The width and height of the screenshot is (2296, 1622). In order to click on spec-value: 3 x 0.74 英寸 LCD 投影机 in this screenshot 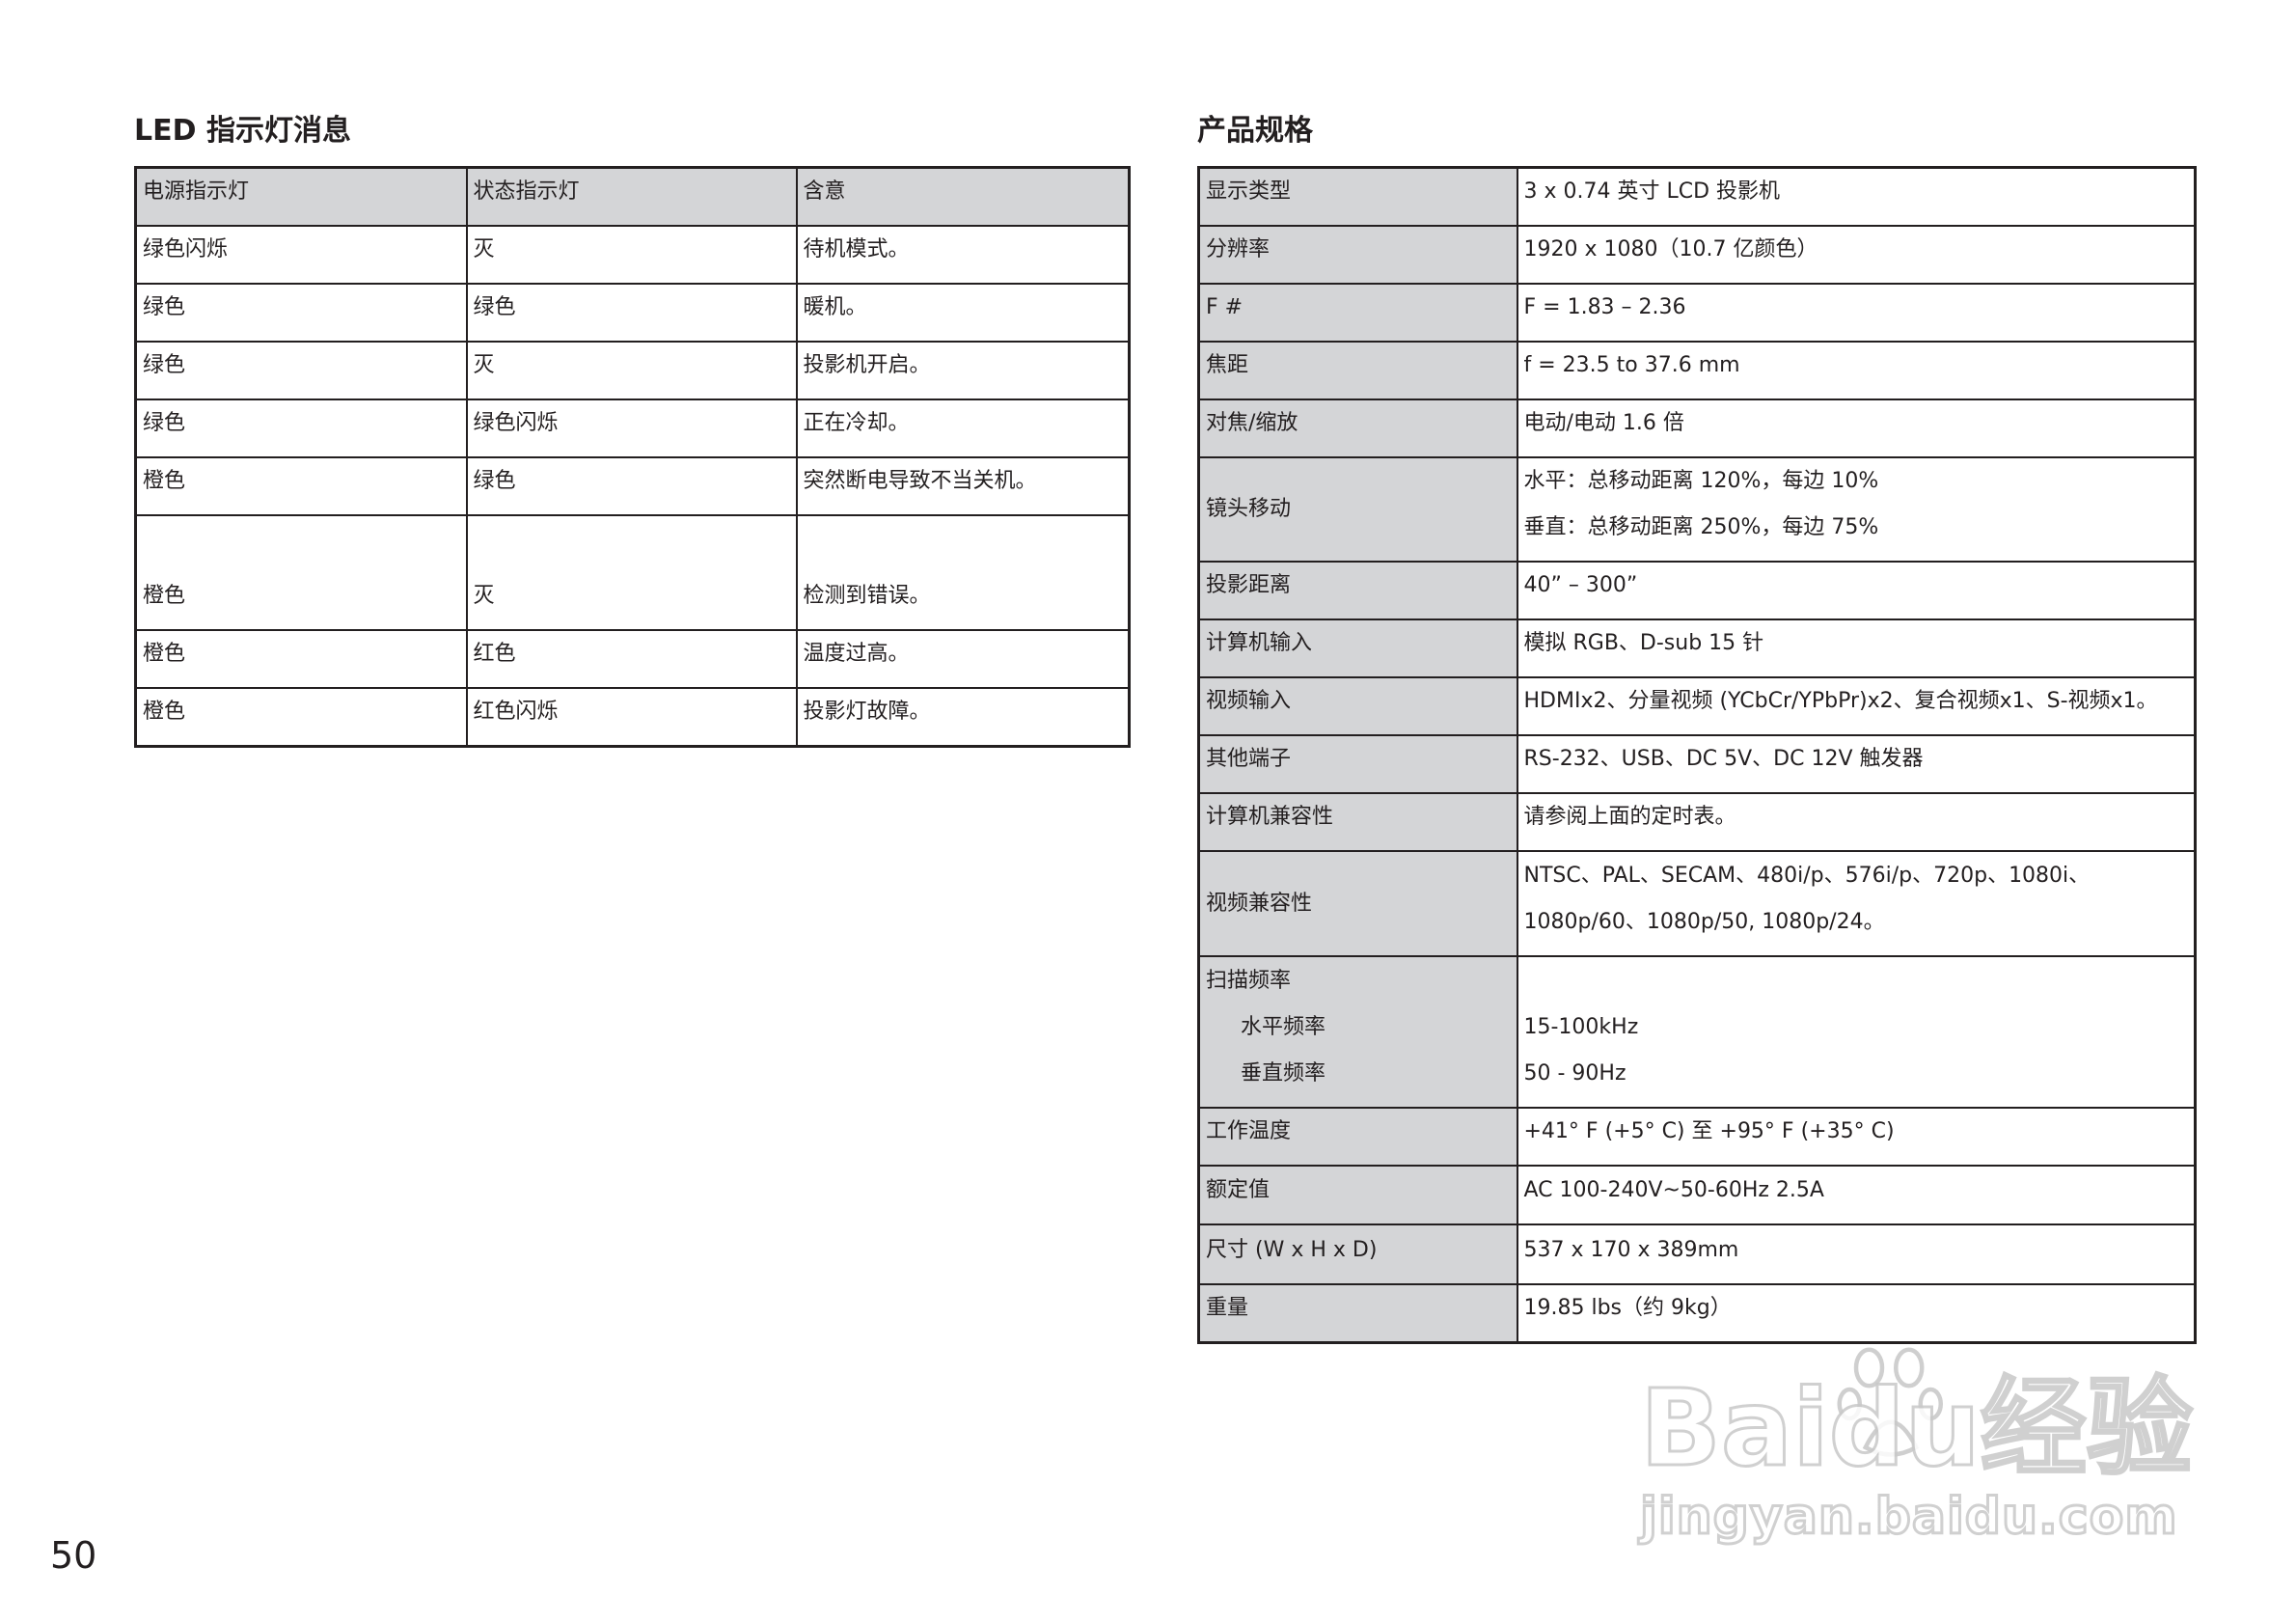, I will do `click(1856, 196)`.